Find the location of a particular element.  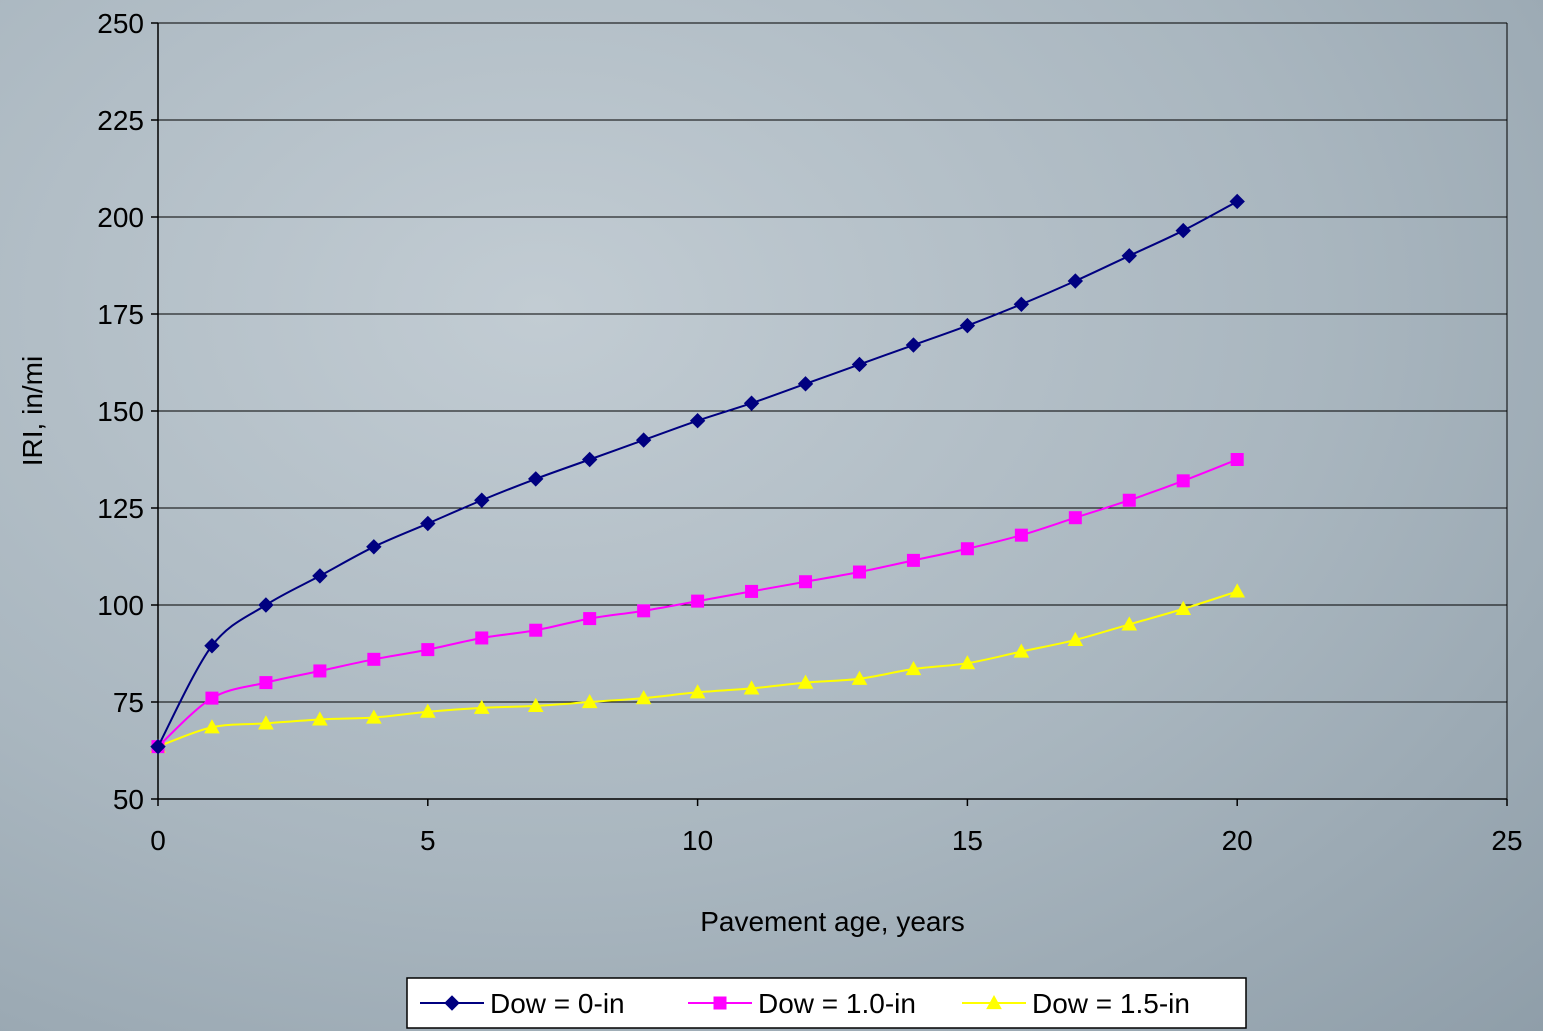

data-point-s0-x15 is located at coordinates (967, 325).